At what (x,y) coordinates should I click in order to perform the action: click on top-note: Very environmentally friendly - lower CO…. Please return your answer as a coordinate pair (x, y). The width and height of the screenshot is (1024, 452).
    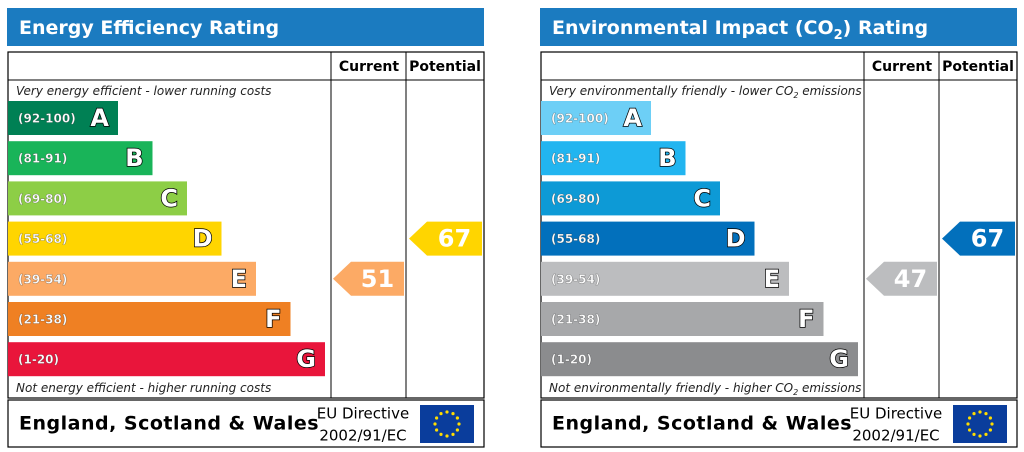
    Looking at the image, I should click on (705, 92).